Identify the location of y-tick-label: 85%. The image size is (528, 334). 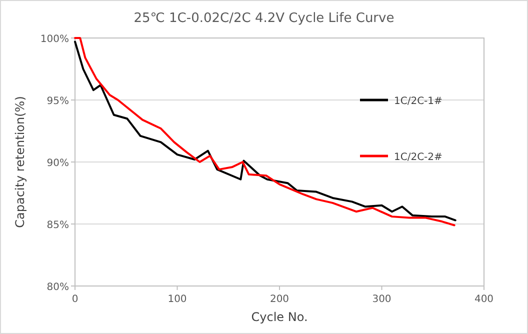
(57, 225).